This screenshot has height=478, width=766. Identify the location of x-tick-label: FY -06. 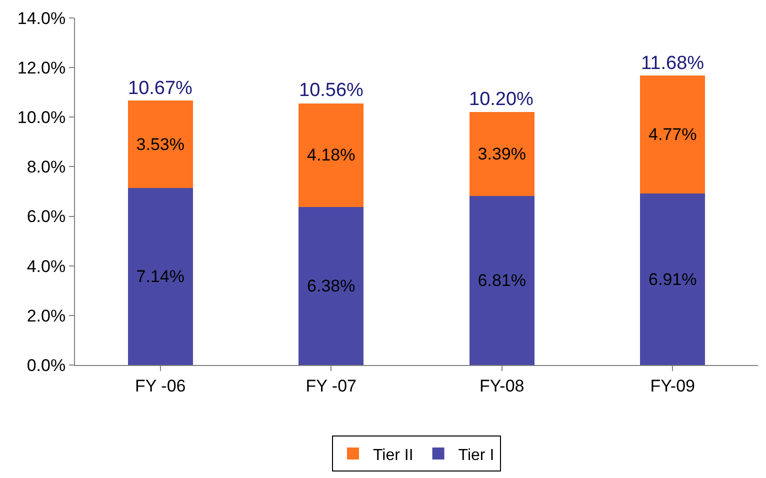
(160, 386).